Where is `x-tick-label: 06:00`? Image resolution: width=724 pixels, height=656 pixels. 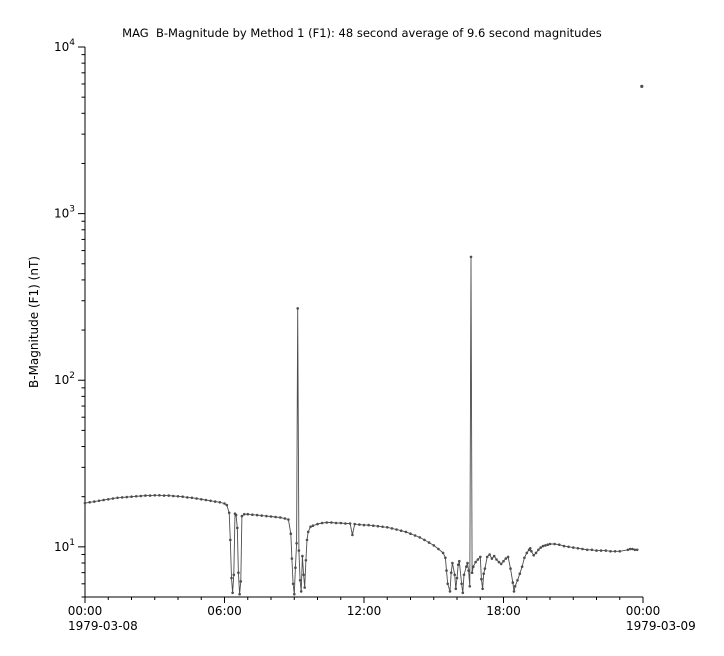
x-tick-label: 06:00 is located at coordinates (224, 611).